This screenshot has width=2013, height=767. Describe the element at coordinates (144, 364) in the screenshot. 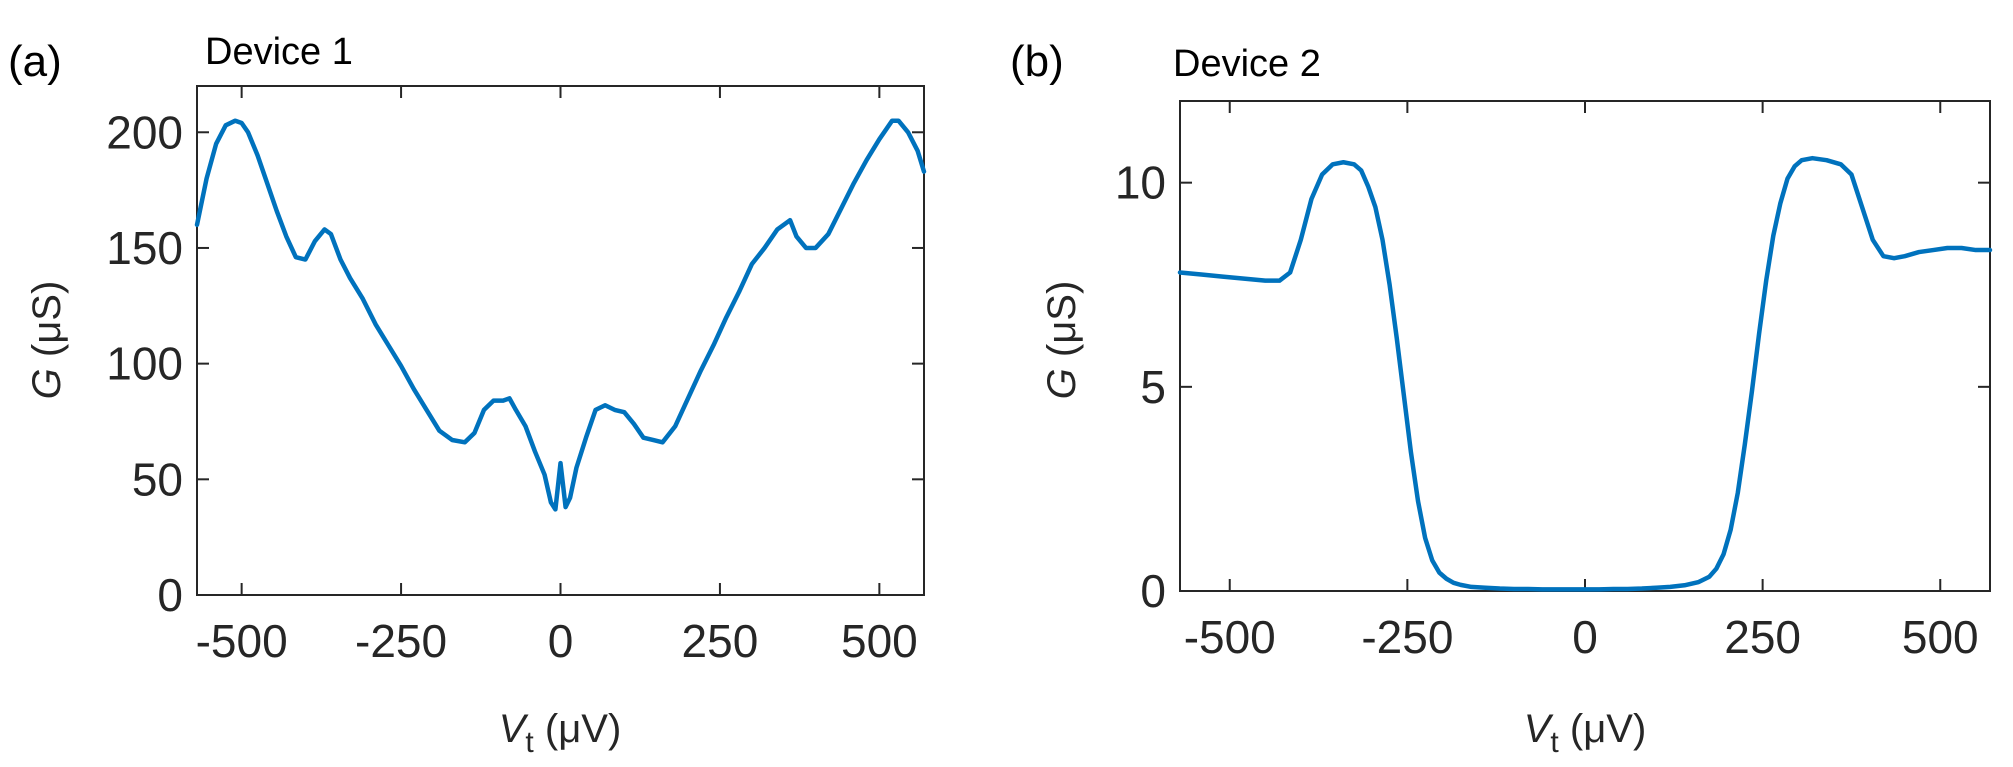

I see `plot-a-ytick-label-2: 100` at that location.